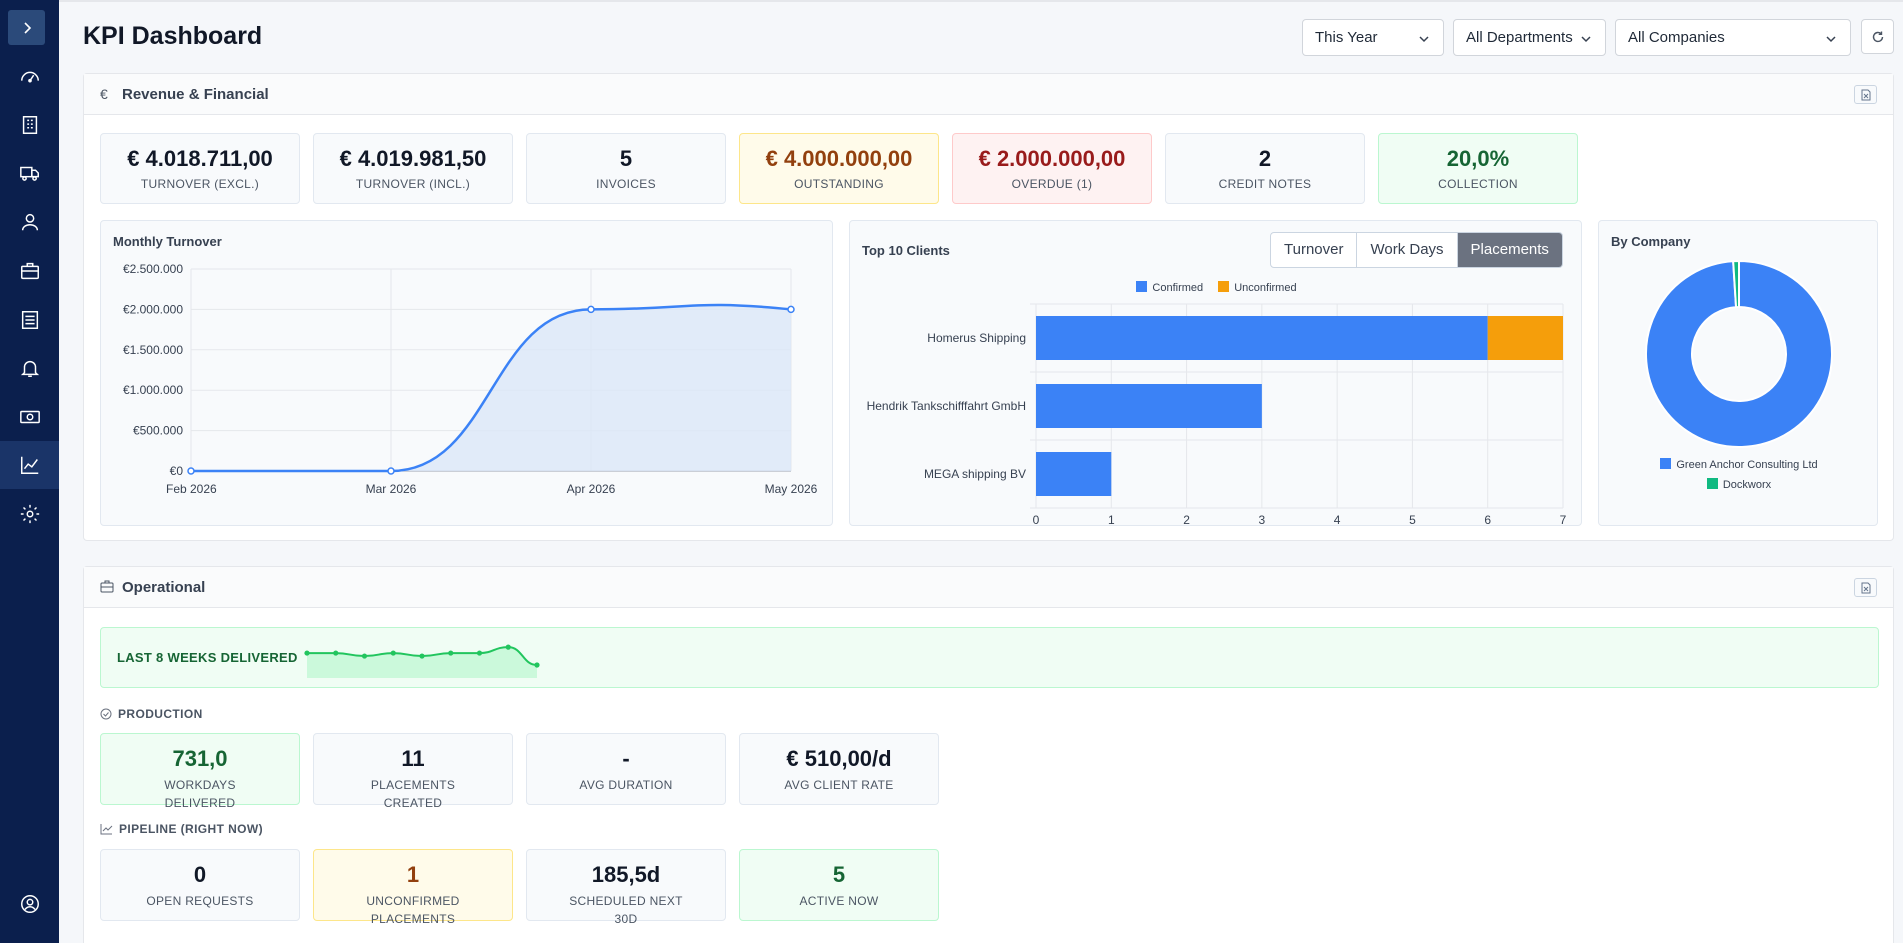 The image size is (1903, 943). I want to click on sidebar-toggle-button, so click(26, 27).